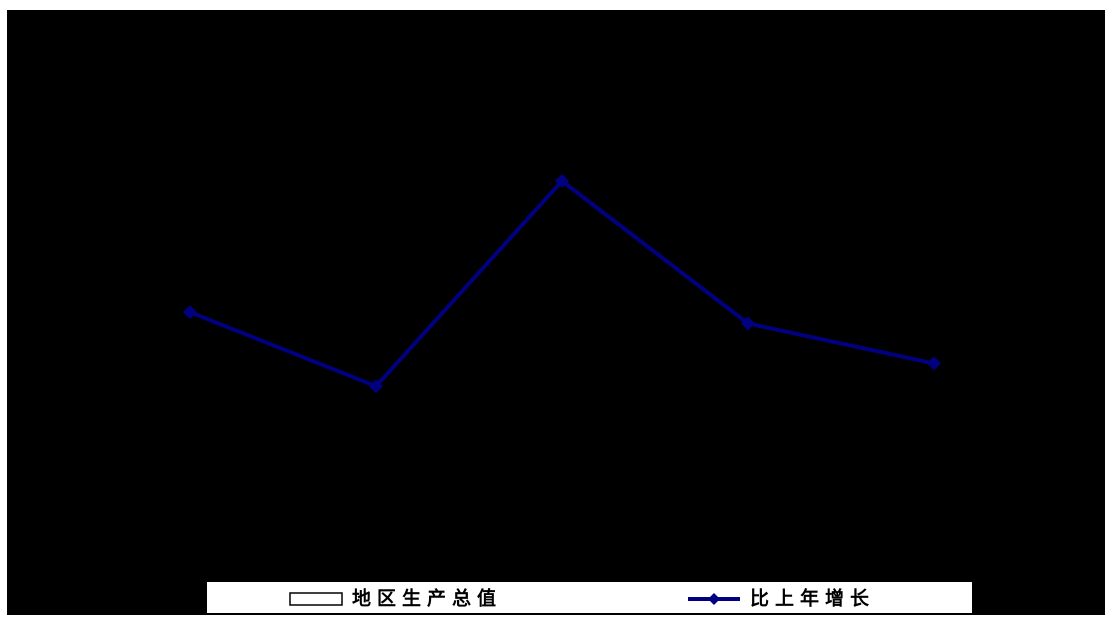  Describe the element at coordinates (427, 598) in the screenshot. I see `legend-label: 地区生产总值` at that location.